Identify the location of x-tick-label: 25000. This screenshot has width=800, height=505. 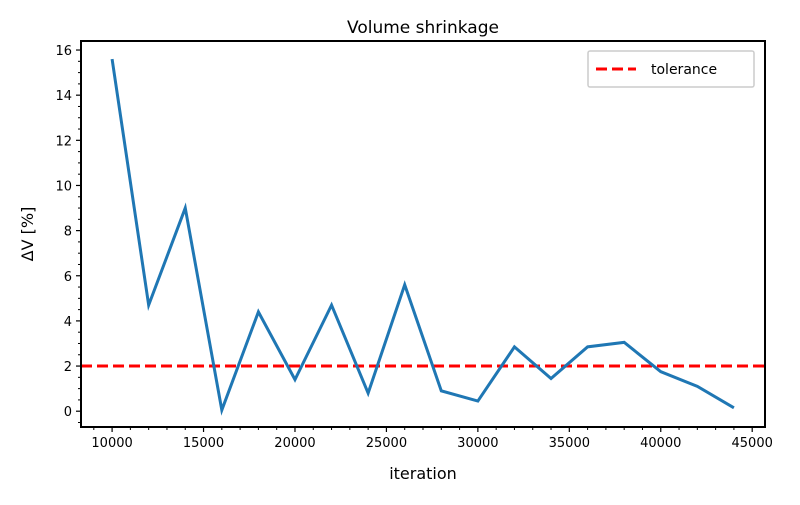
(386, 443).